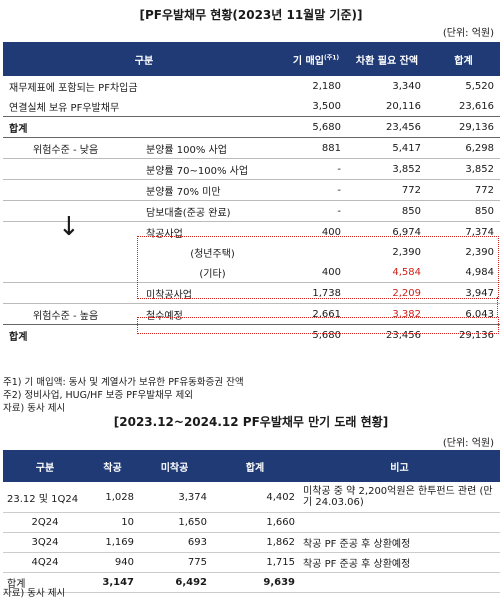  What do you see at coordinates (326, 314) in the screenshot?
I see `cell: 2,661` at bounding box center [326, 314].